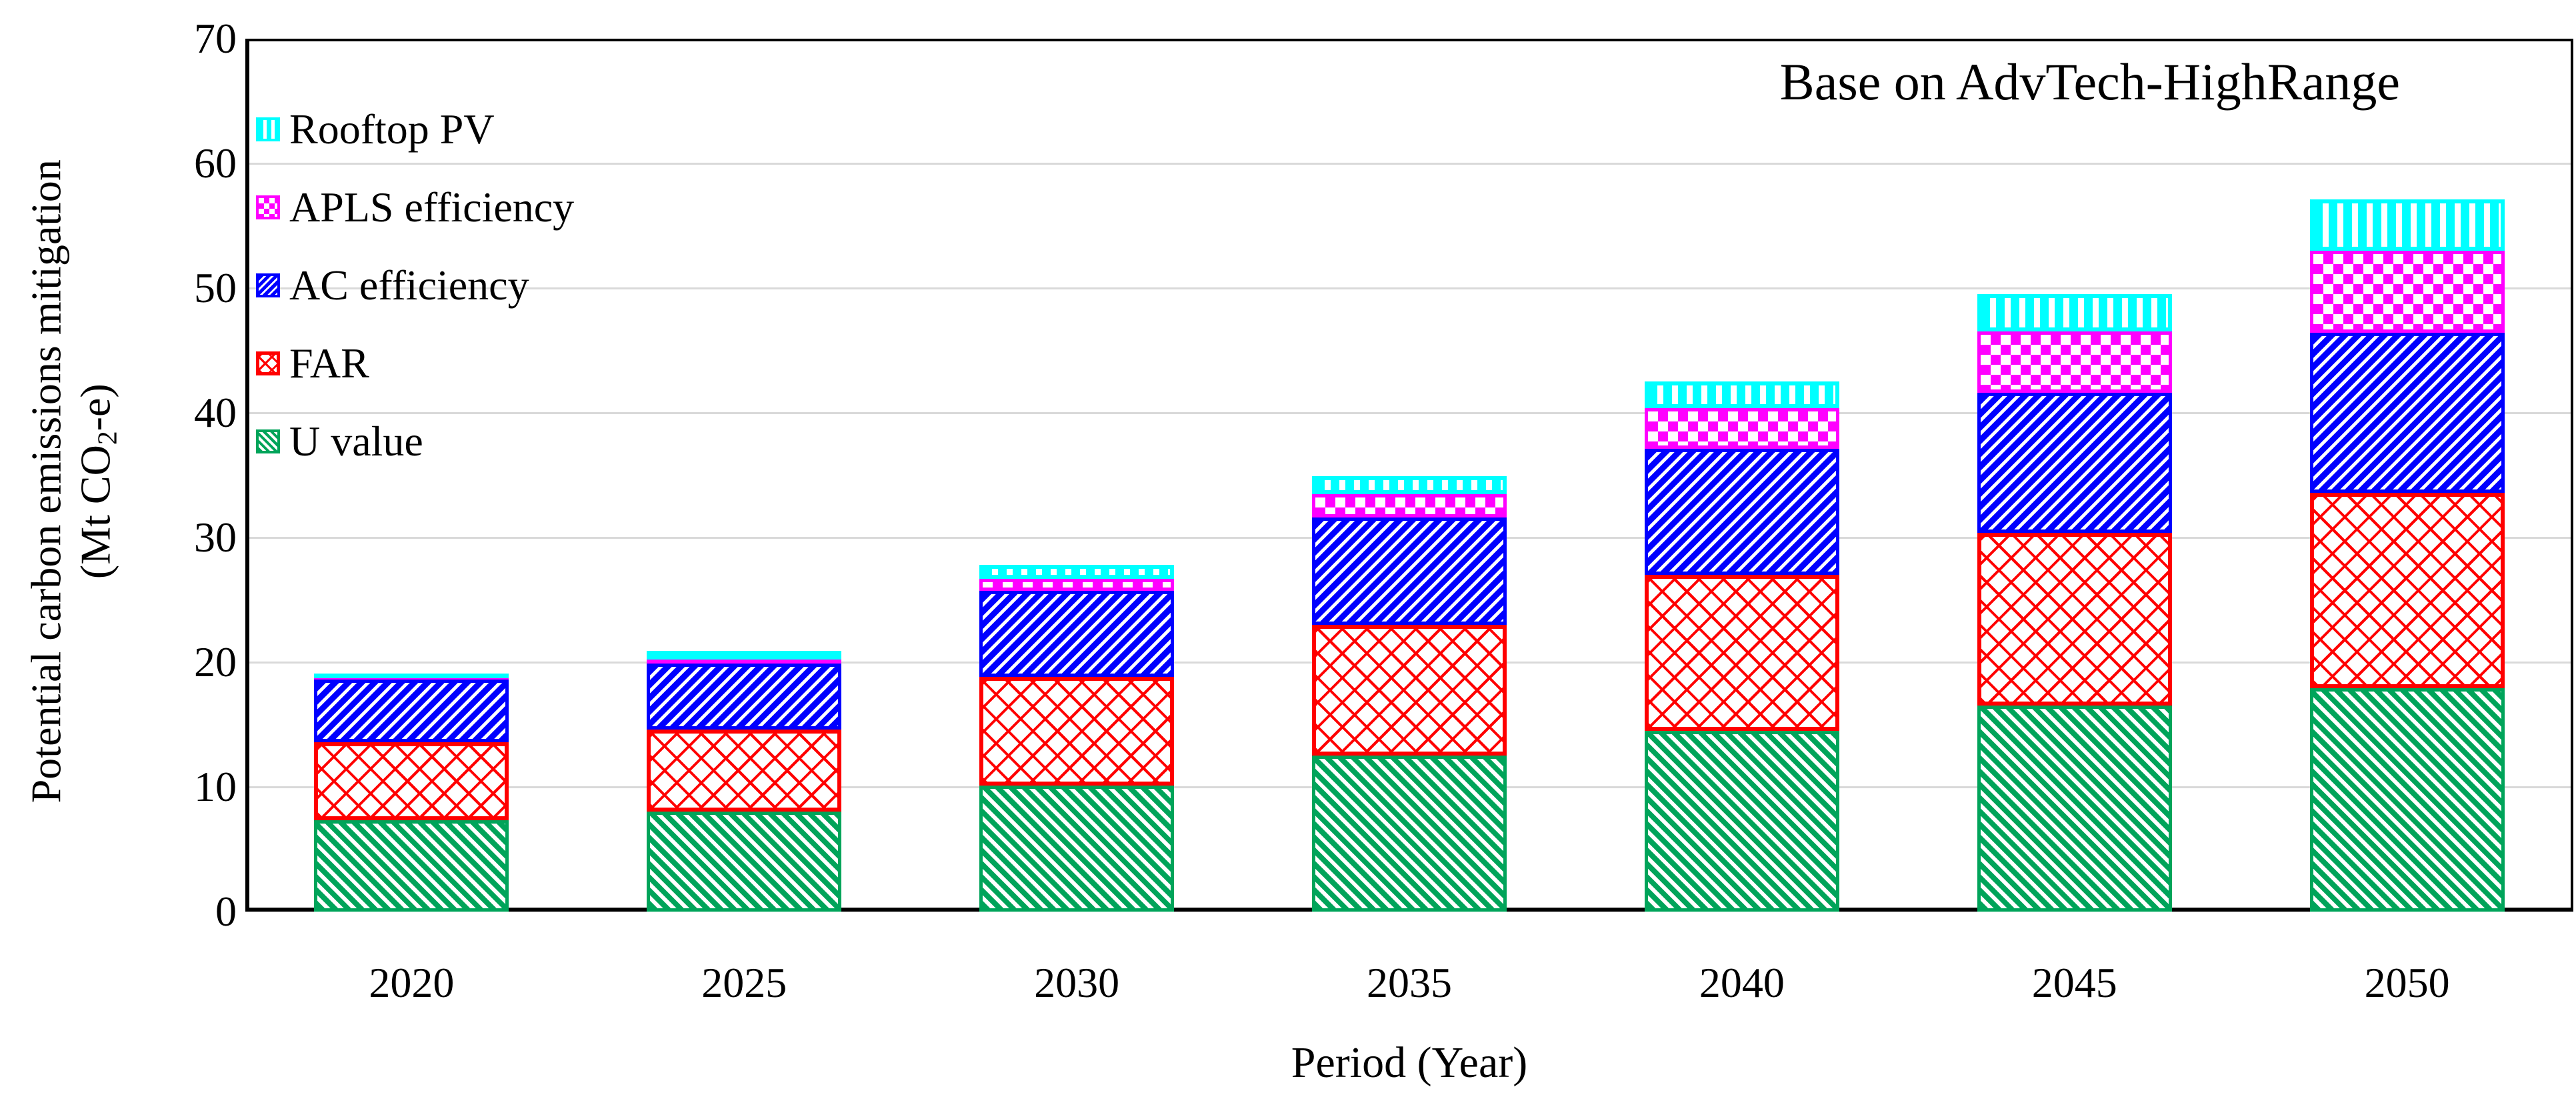 The width and height of the screenshot is (2576, 1107). Describe the element at coordinates (744, 662) in the screenshot. I see `bar-segment-apls-2025` at that location.